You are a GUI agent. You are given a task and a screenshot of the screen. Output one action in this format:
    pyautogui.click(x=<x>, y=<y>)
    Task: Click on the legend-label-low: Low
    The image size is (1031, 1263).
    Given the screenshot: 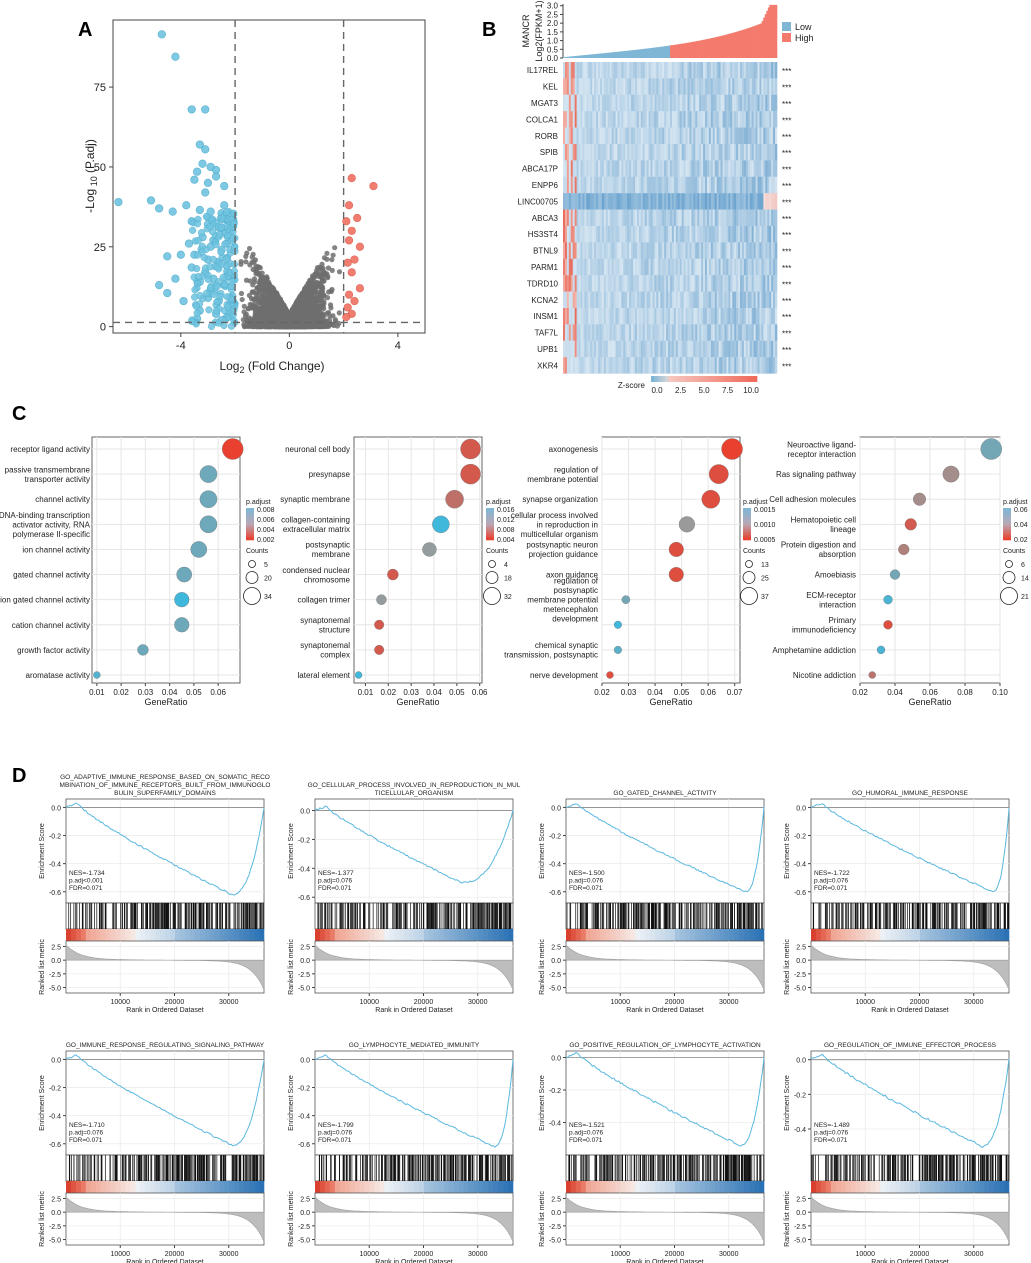 What is the action you would take?
    pyautogui.click(x=803, y=27)
    